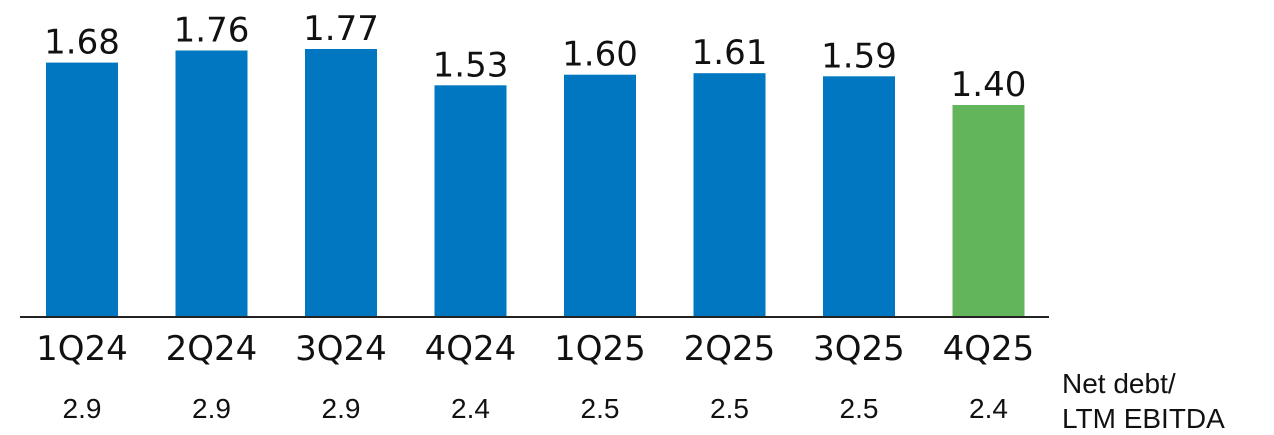 This screenshot has width=1274, height=435. Describe the element at coordinates (730, 53) in the screenshot. I see `value-label-2Q25: 1.61` at that location.